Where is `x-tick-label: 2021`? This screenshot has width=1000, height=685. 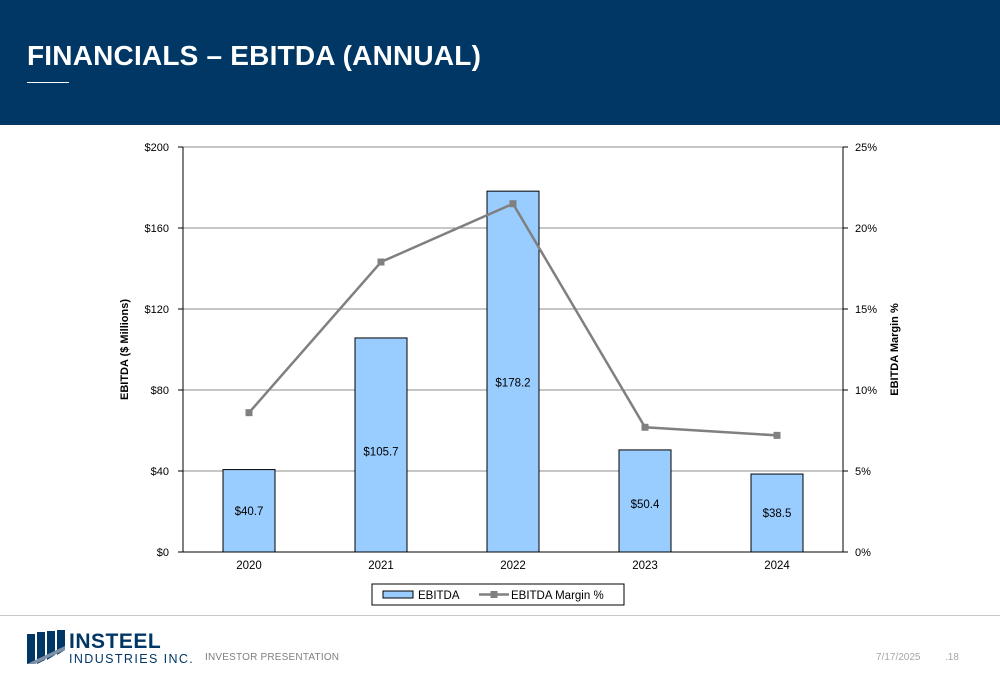
x-tick-label: 2021 is located at coordinates (381, 566).